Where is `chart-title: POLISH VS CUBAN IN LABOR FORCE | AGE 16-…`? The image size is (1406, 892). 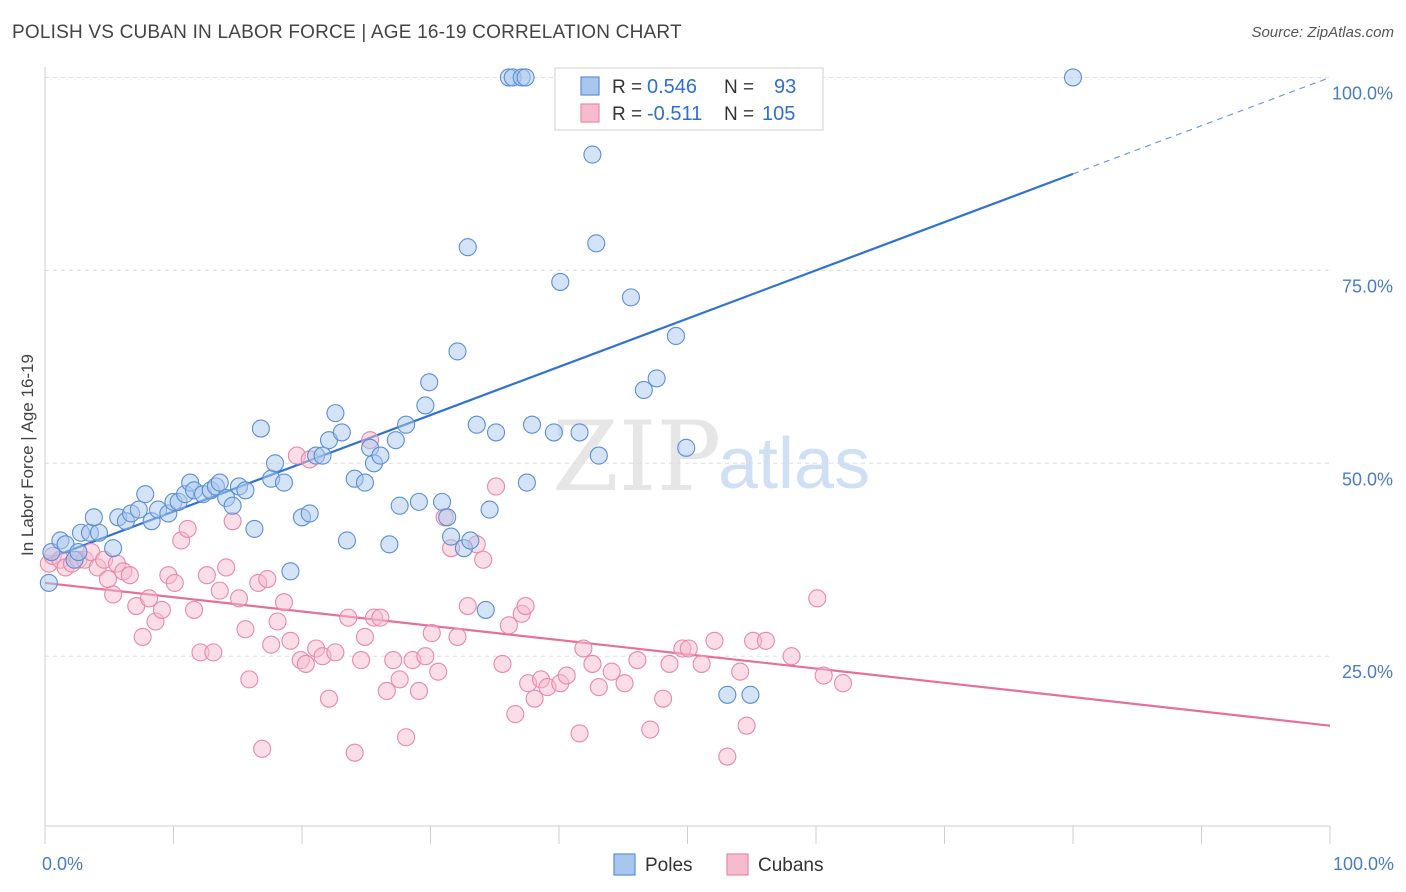 chart-title: POLISH VS CUBAN IN LABOR FORCE | AGE 16-… is located at coordinates (347, 32).